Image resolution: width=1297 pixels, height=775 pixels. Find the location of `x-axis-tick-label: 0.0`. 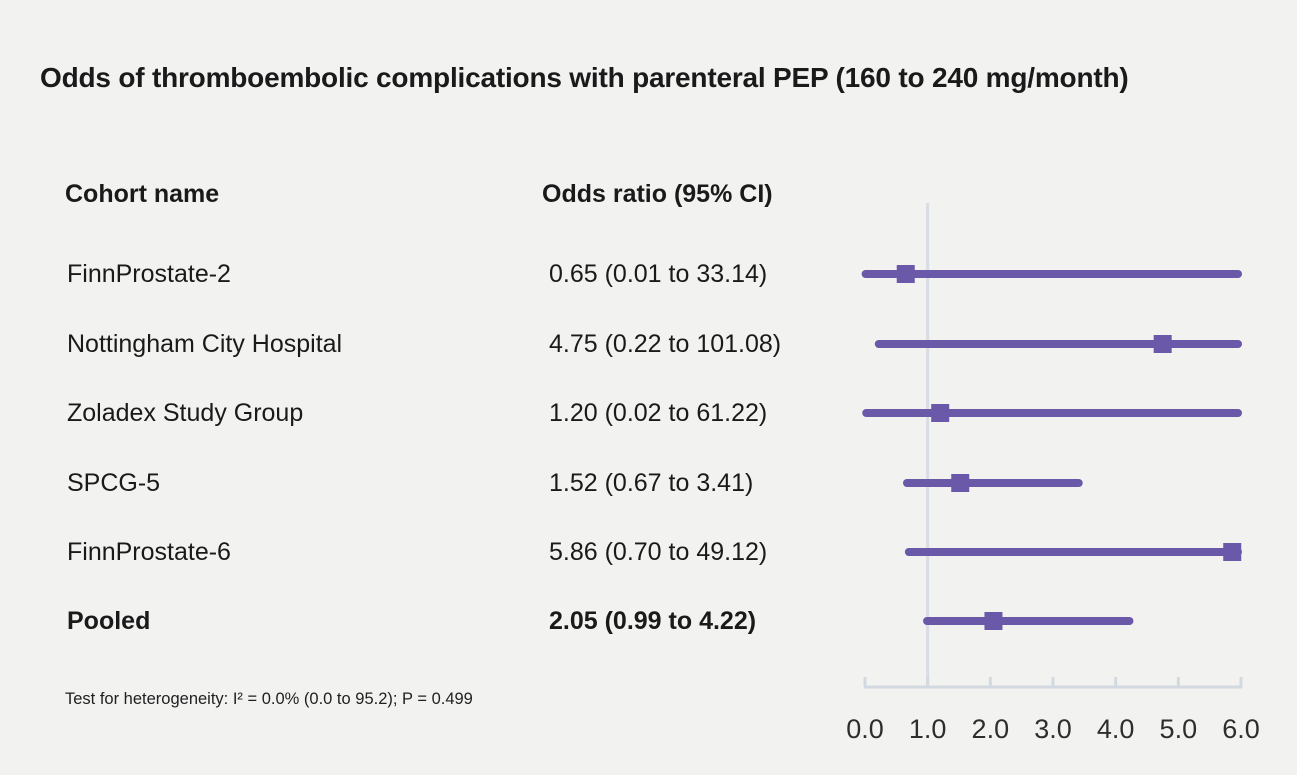

x-axis-tick-label: 0.0 is located at coordinates (865, 729).